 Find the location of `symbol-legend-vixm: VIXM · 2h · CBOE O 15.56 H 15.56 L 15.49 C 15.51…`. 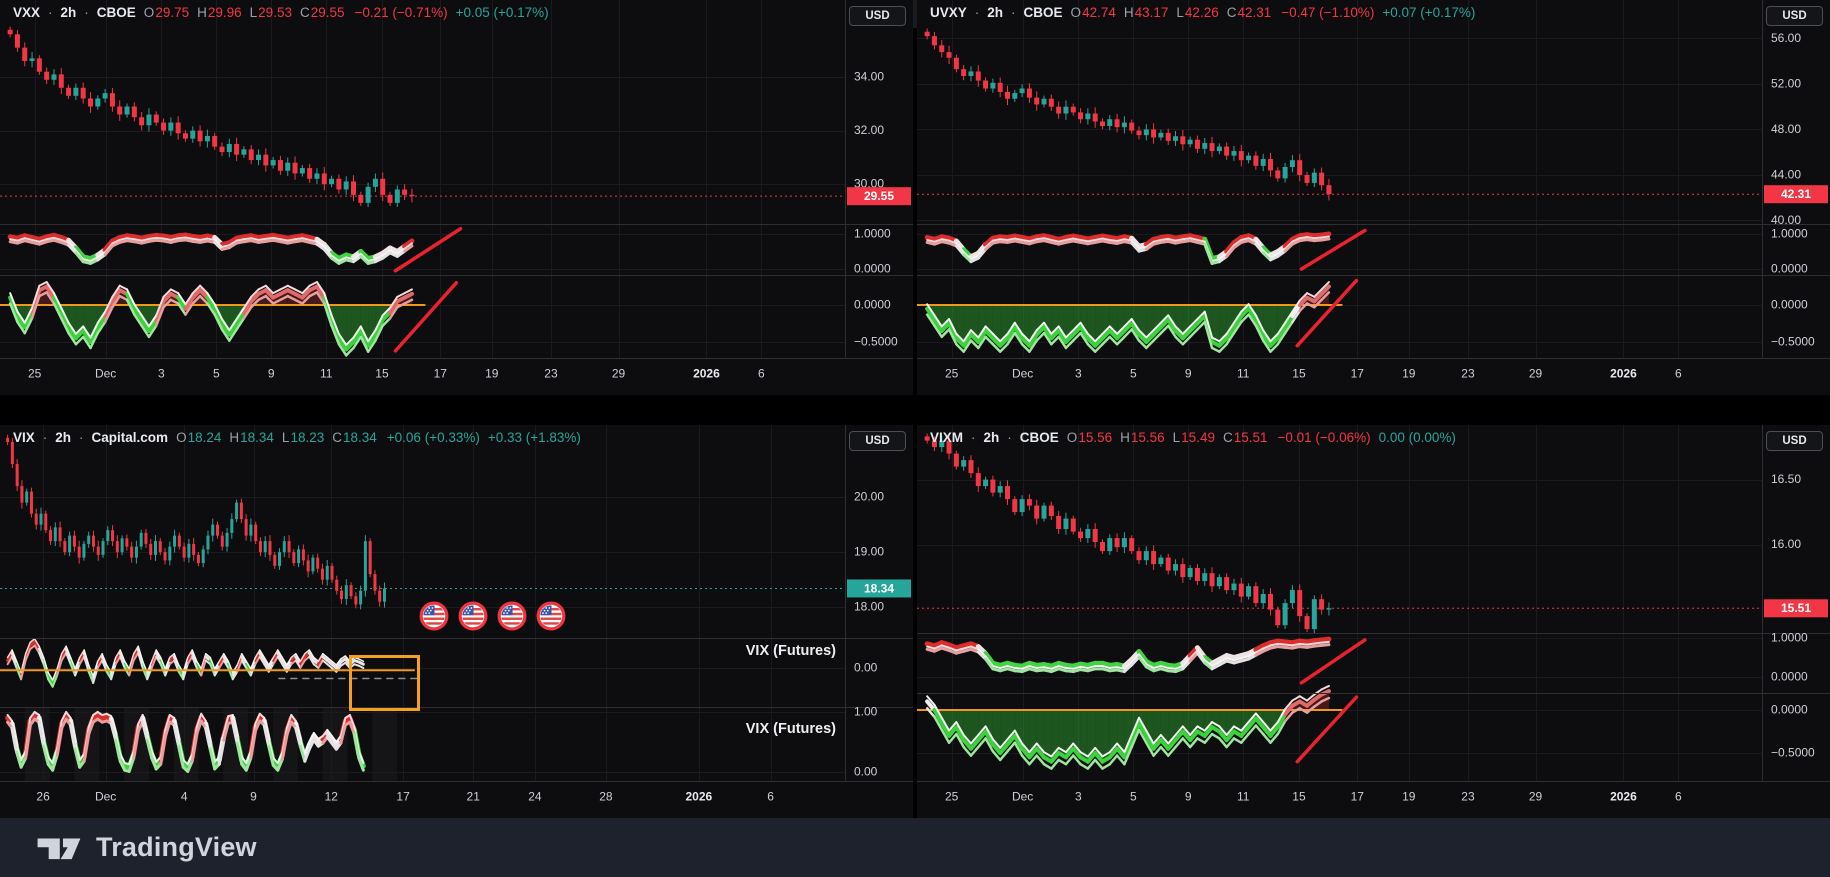

symbol-legend-vixm: VIXM · 2h · CBOE O 15.56 H 15.56 L 15.49 C 15.51… is located at coordinates (1193, 437).